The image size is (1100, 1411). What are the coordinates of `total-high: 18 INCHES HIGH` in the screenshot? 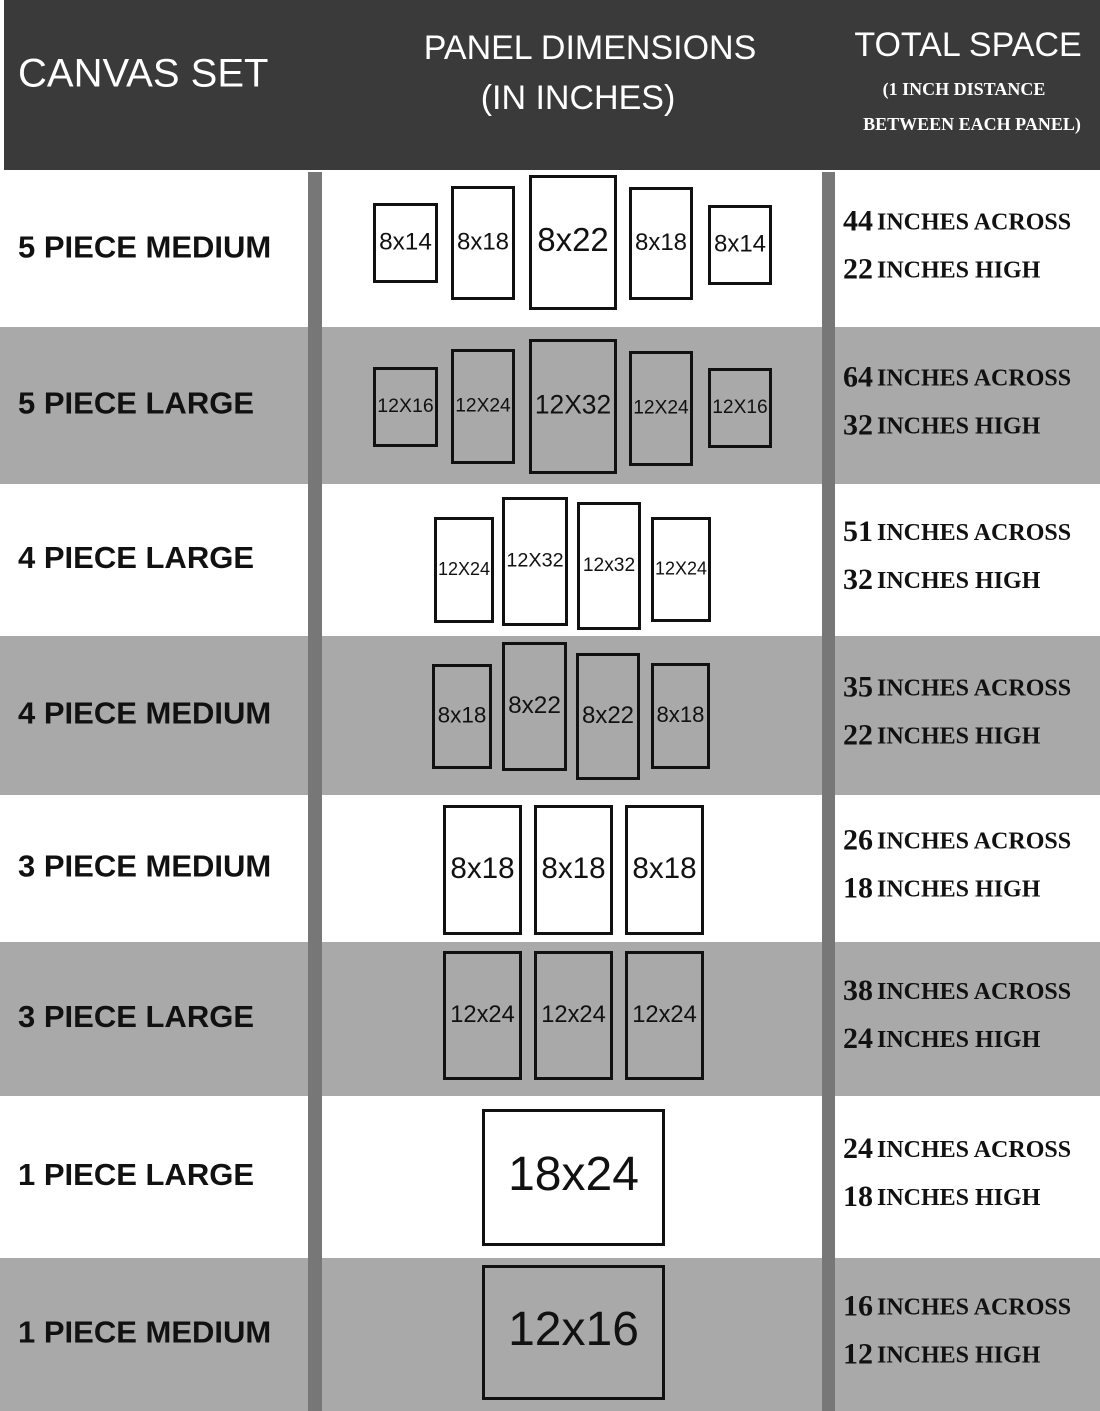 It's located at (942, 1196).